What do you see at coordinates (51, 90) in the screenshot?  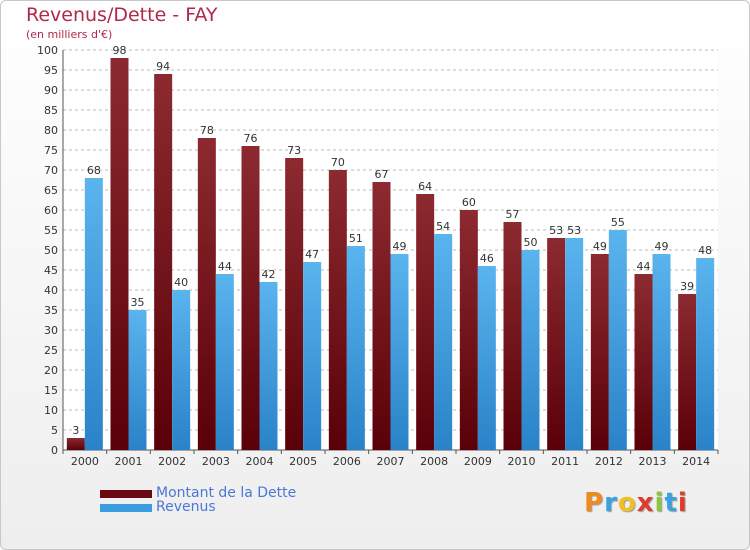 I see `y-tick-label: 90` at bounding box center [51, 90].